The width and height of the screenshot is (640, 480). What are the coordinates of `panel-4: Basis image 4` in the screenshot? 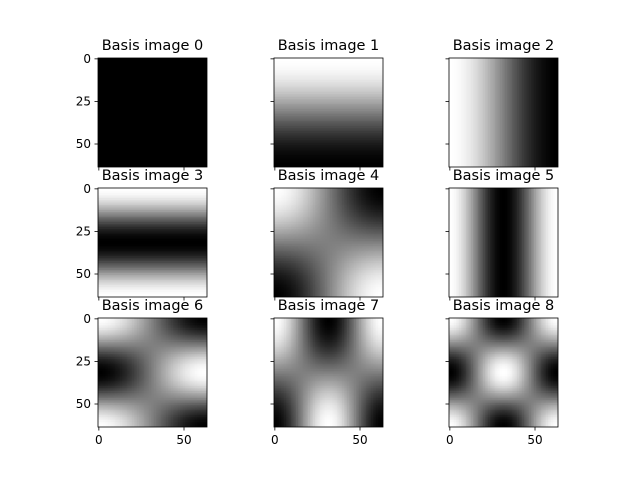 It's located at (327, 234).